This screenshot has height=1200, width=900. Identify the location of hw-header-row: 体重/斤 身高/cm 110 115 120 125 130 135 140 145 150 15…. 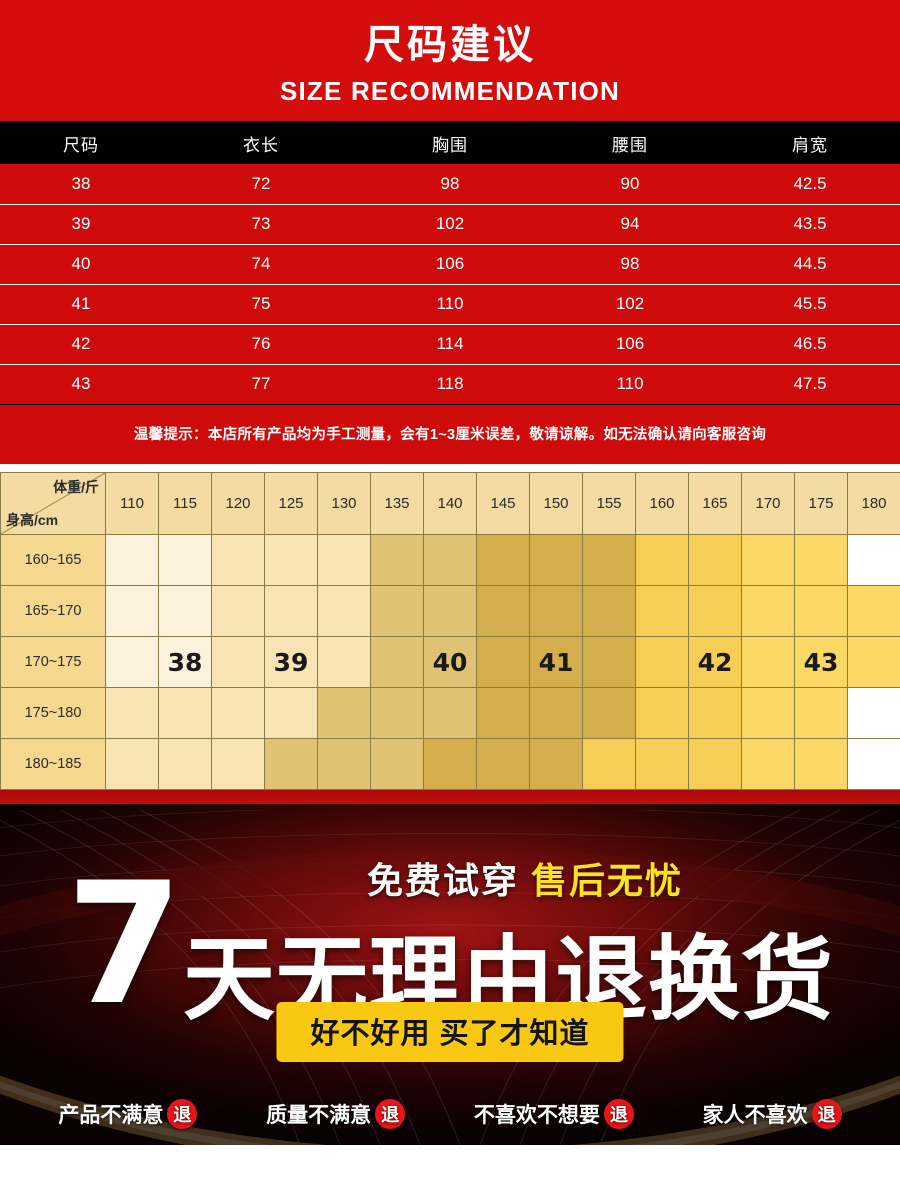
(450, 503).